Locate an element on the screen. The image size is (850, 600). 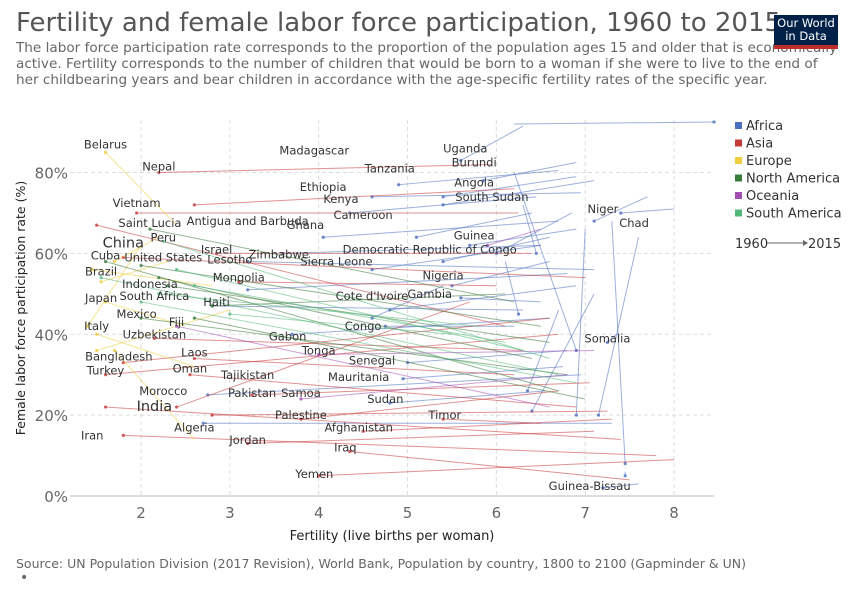
country-label: Iraq is located at coordinates (345, 448).